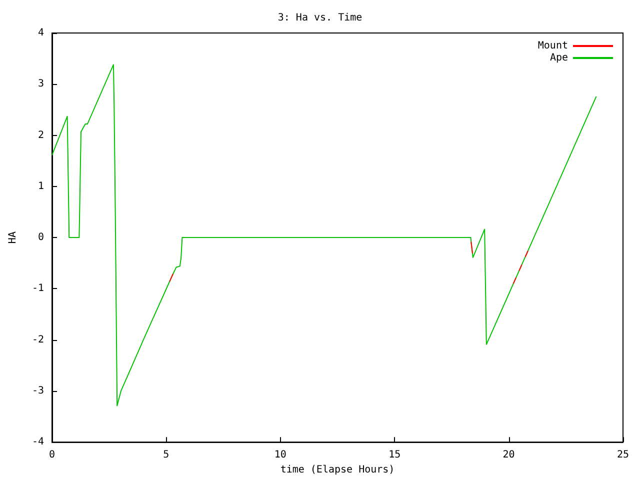  Describe the element at coordinates (41, 135) in the screenshot. I see `y-tick-label: 2` at that location.